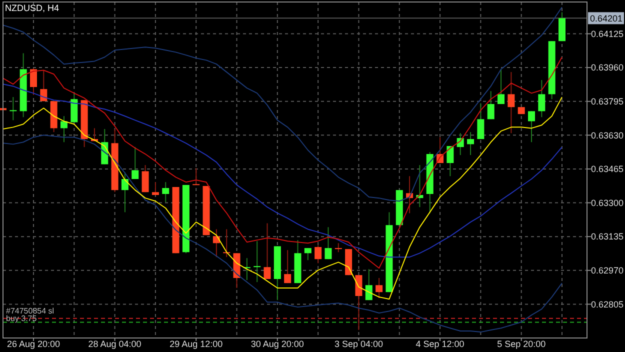 This screenshot has width=625, height=352. What do you see at coordinates (115, 344) in the screenshot?
I see `x-tick-label: 28 Aug 04:00` at bounding box center [115, 344].